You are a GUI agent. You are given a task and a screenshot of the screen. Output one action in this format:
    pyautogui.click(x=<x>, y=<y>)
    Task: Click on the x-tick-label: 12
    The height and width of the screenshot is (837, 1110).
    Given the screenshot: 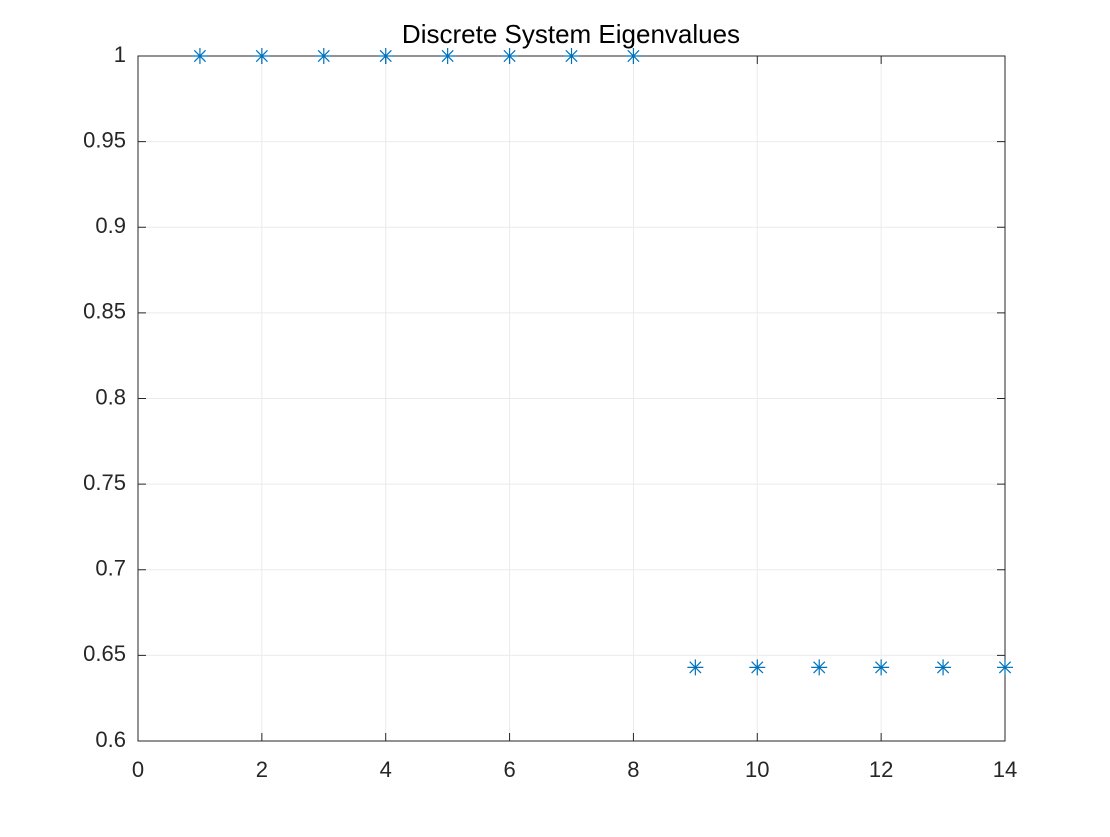 What is the action you would take?
    pyautogui.click(x=881, y=769)
    